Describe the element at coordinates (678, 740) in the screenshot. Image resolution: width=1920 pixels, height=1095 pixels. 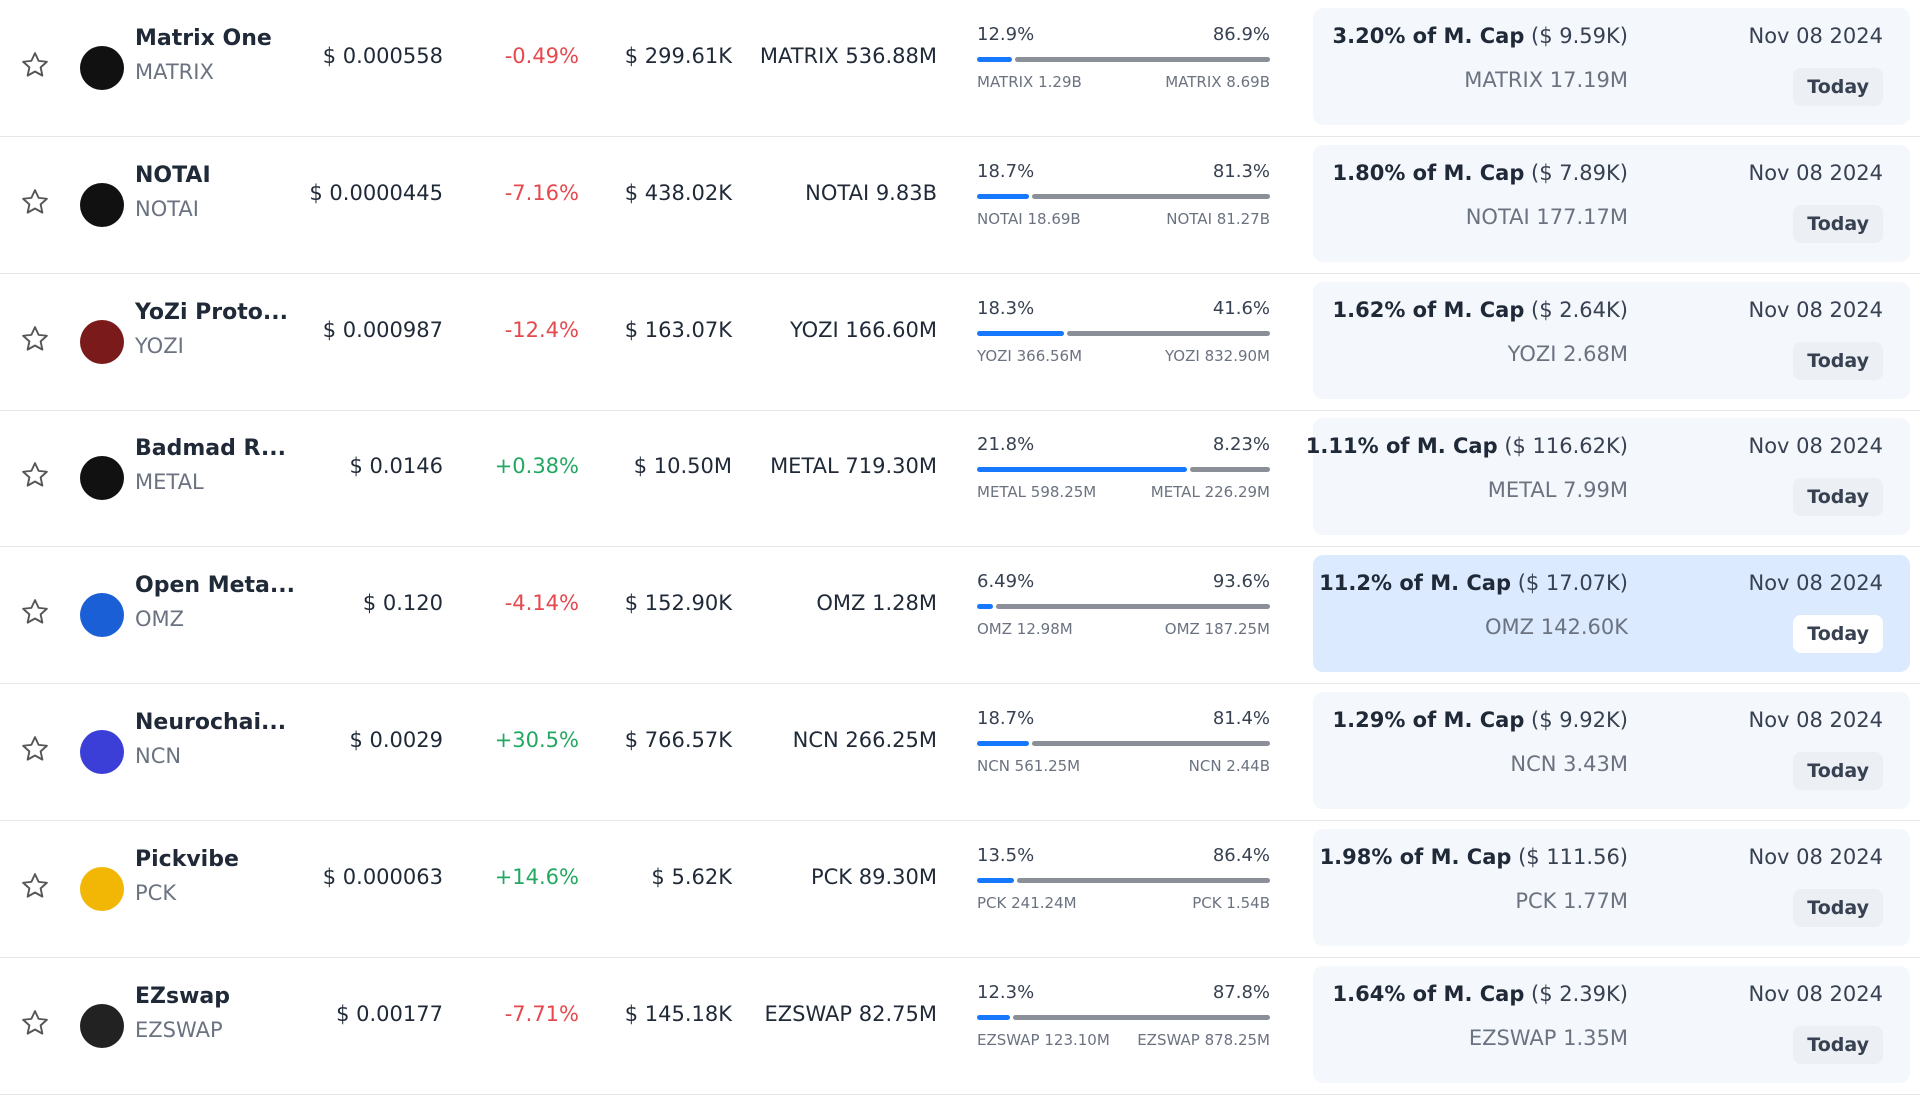
I see `volume: $ 766.57K` at that location.